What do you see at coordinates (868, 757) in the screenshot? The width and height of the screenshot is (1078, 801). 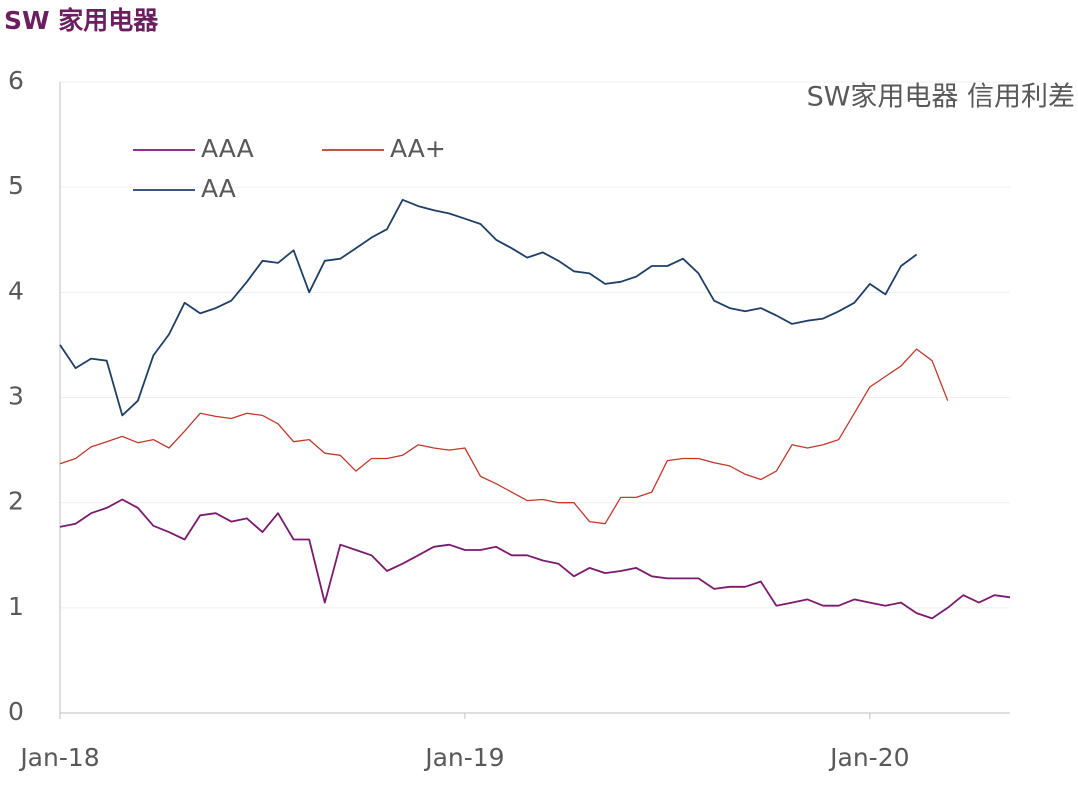 I see `x-tick-label: Jan-20` at bounding box center [868, 757].